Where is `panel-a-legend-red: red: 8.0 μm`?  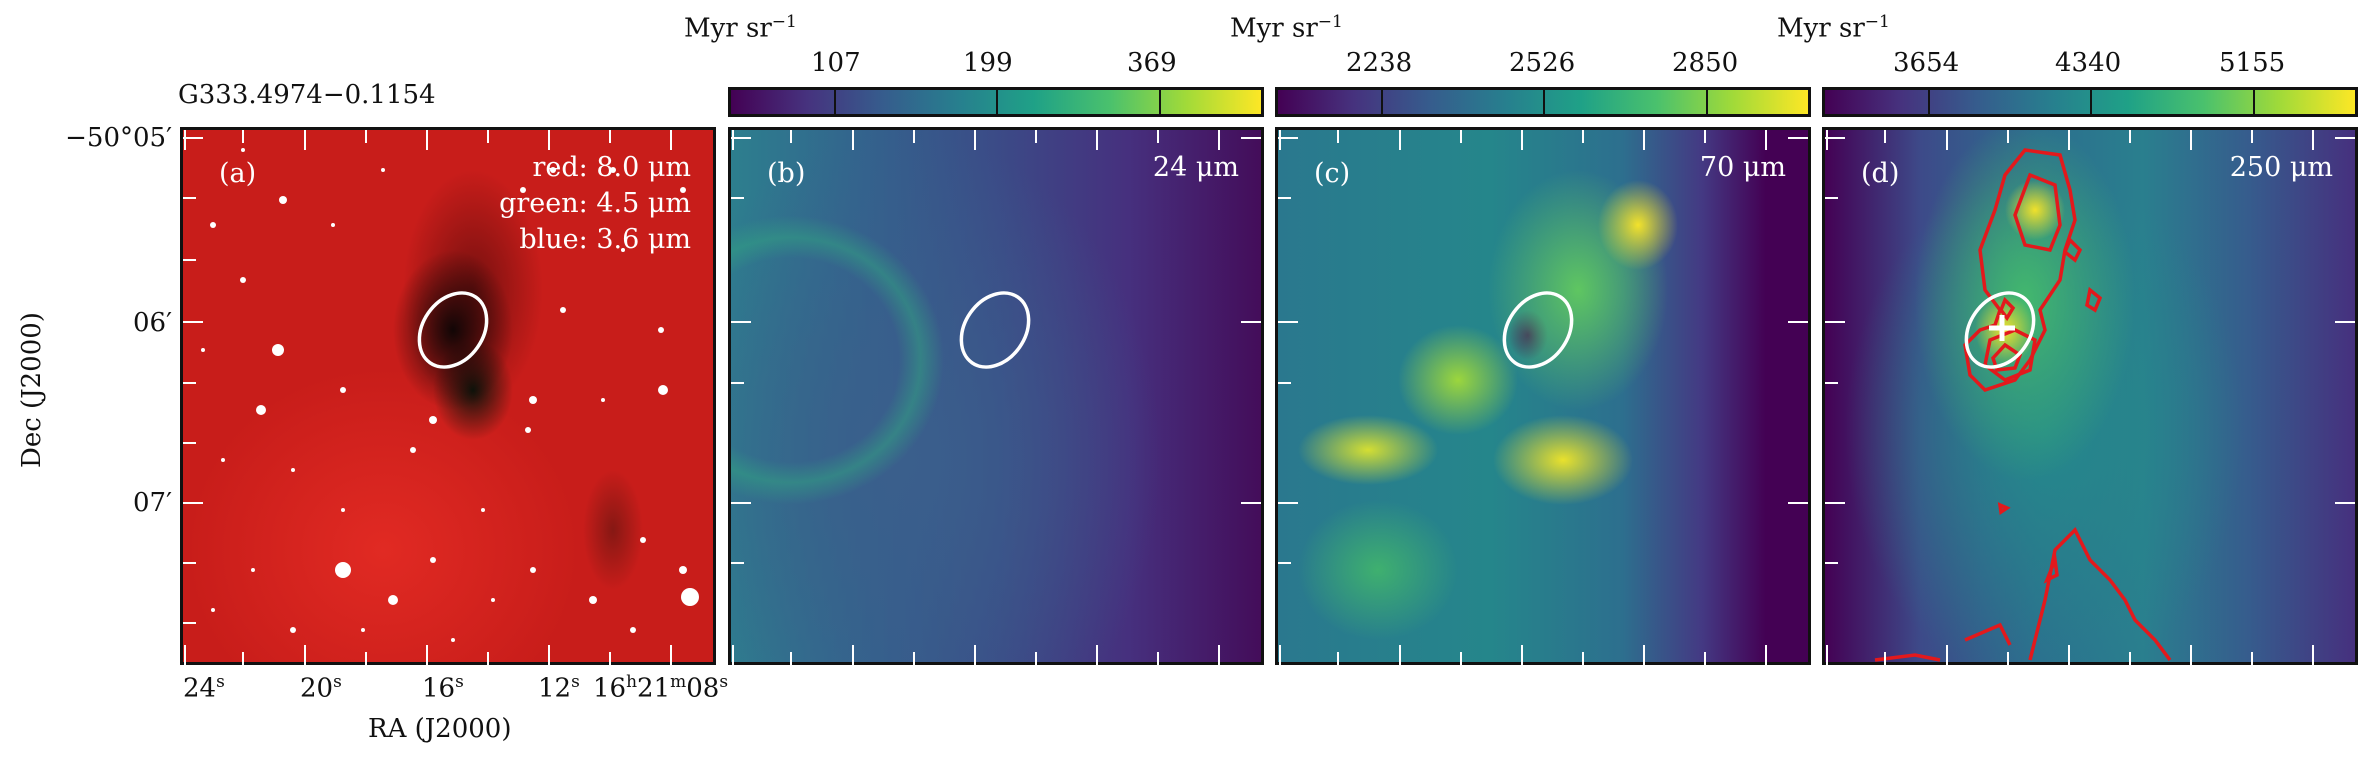
panel-a-legend-red: red: 8.0 μm is located at coordinates (611, 167).